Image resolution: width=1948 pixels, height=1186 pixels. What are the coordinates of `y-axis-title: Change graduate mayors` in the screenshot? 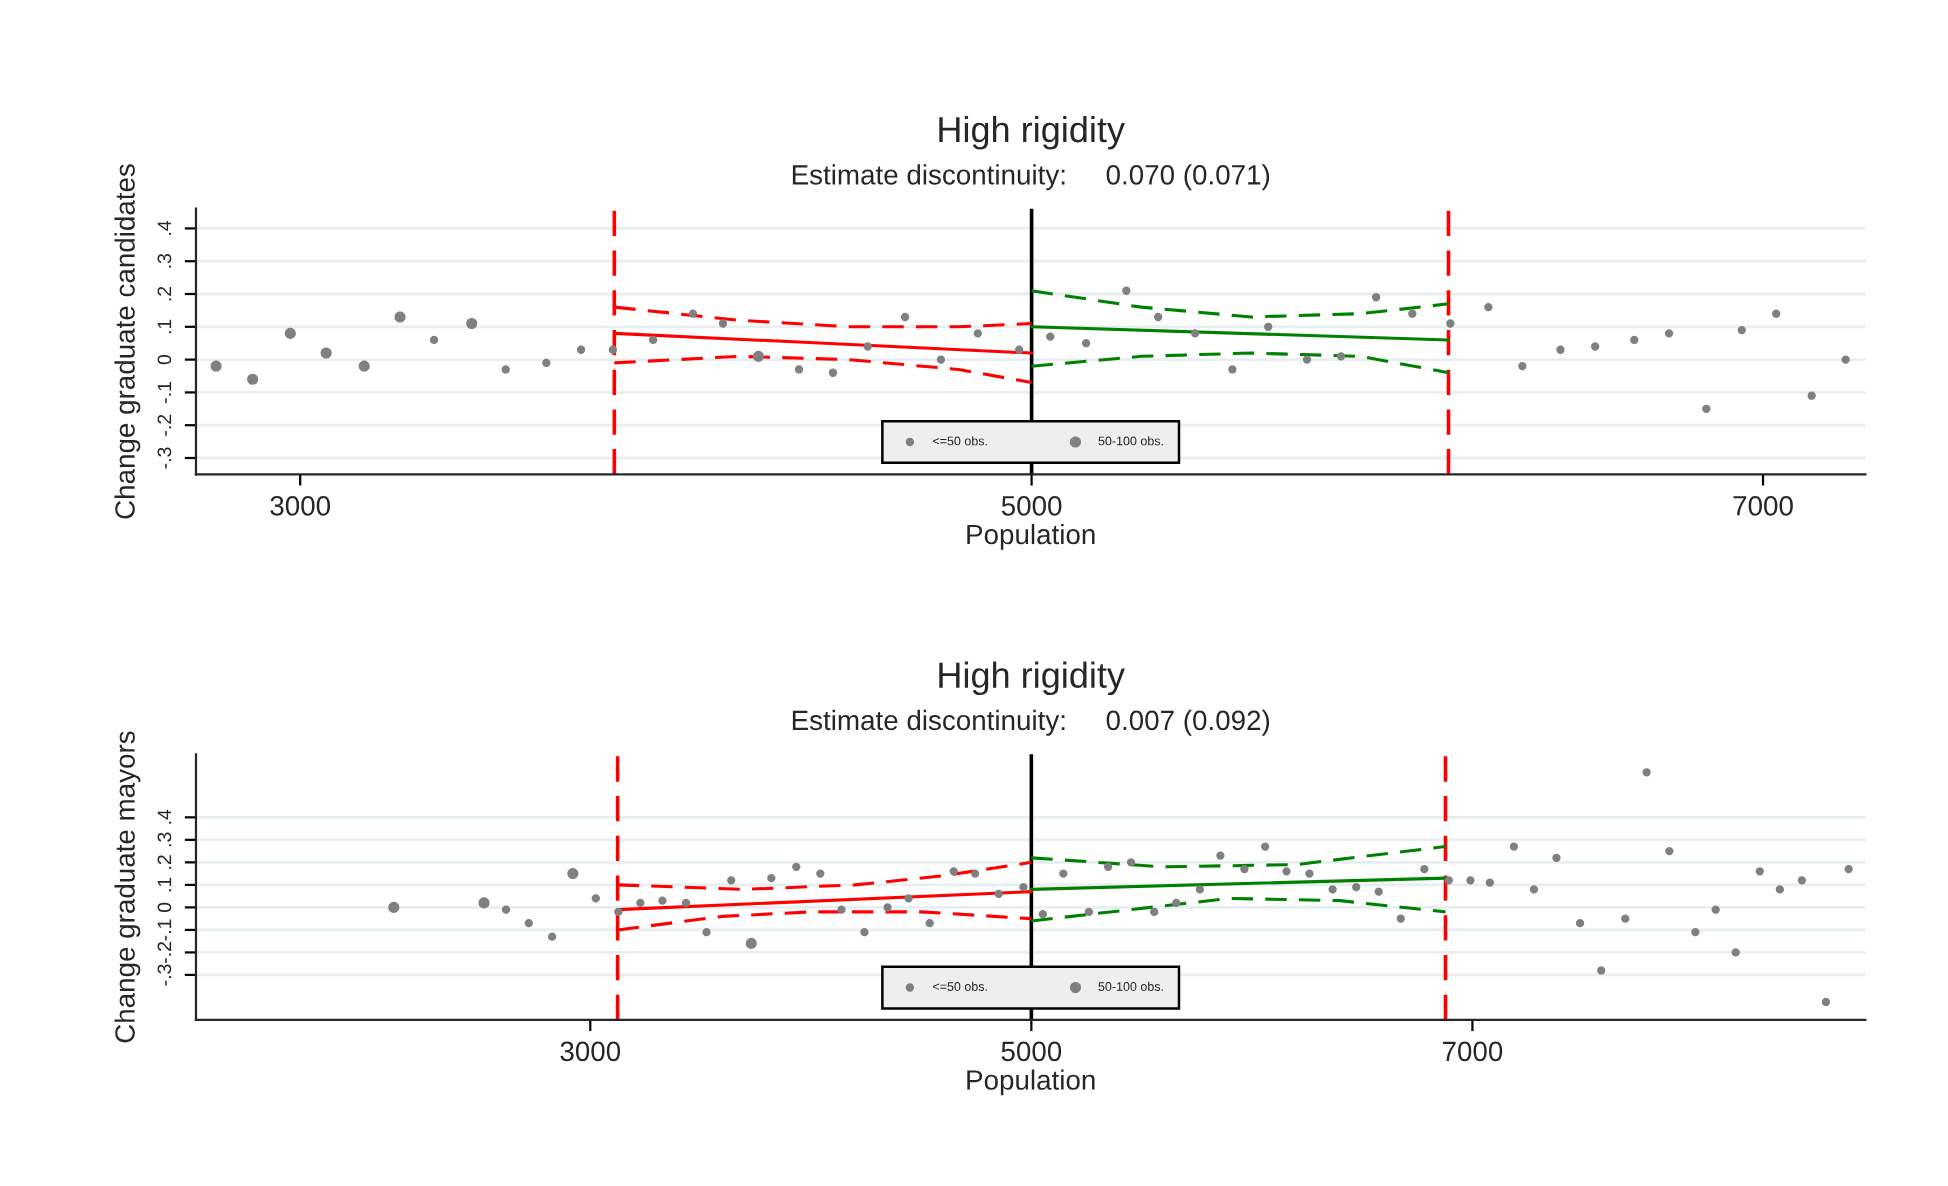 It's located at (127, 887).